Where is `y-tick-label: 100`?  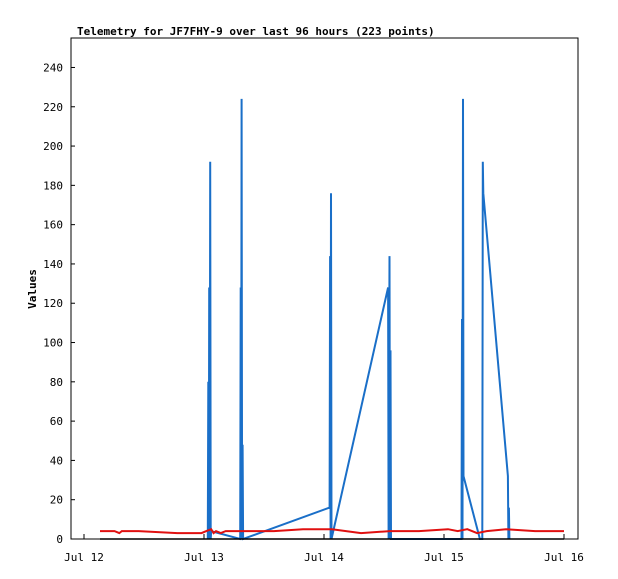
y-tick-label: 100 is located at coordinates (53, 343).